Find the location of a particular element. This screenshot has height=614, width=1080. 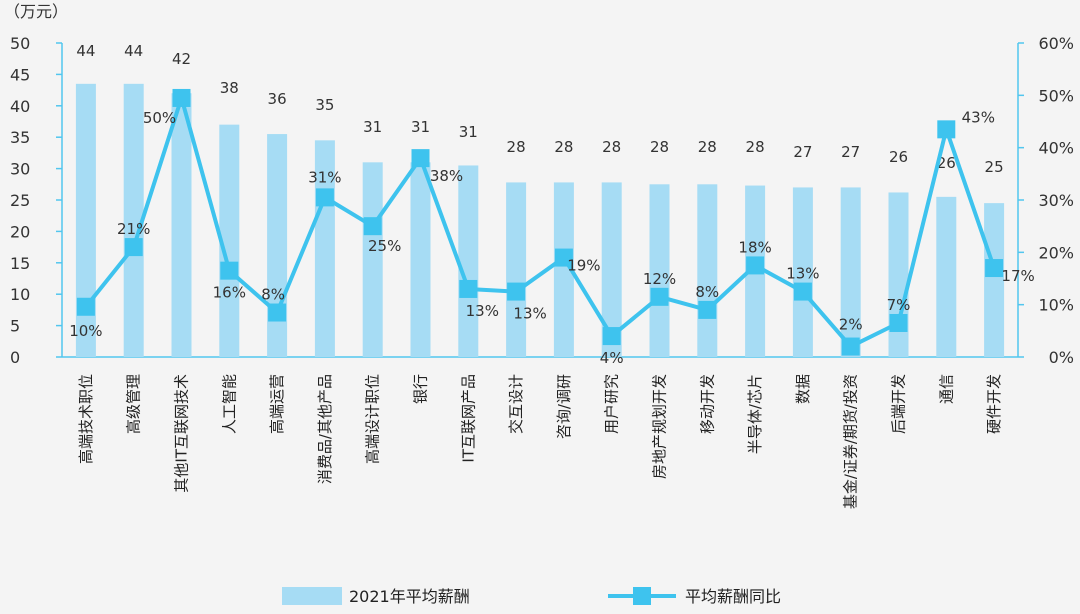

bar-value-label: 35 is located at coordinates (324, 105).